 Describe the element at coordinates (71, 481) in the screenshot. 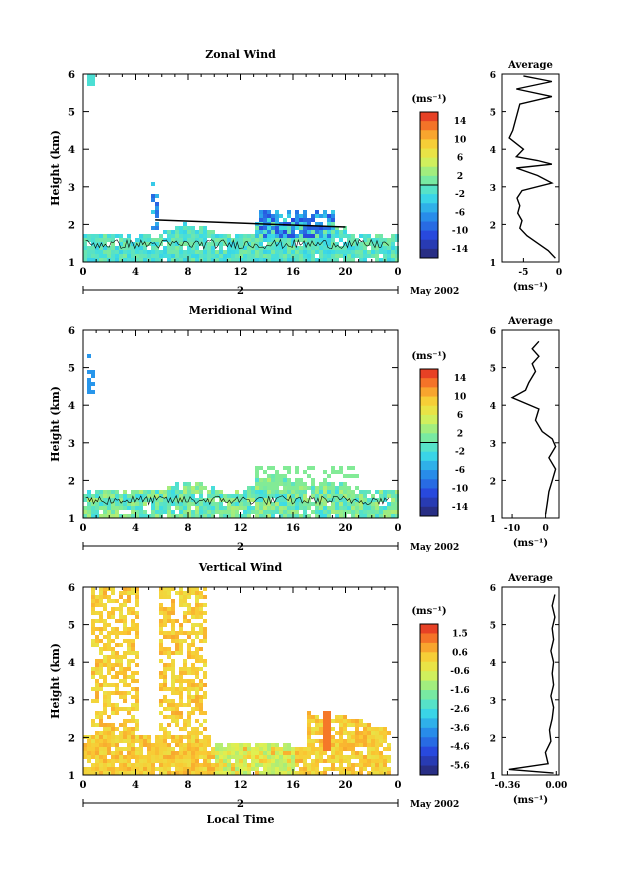

I see `y-tick-label: 2` at that location.